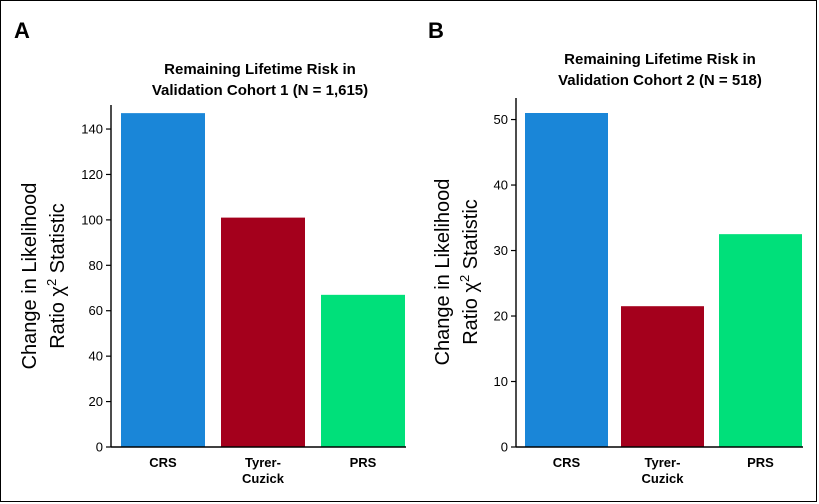 The height and width of the screenshot is (504, 819). What do you see at coordinates (92, 174) in the screenshot?
I see `y-tick-label: 120` at bounding box center [92, 174].